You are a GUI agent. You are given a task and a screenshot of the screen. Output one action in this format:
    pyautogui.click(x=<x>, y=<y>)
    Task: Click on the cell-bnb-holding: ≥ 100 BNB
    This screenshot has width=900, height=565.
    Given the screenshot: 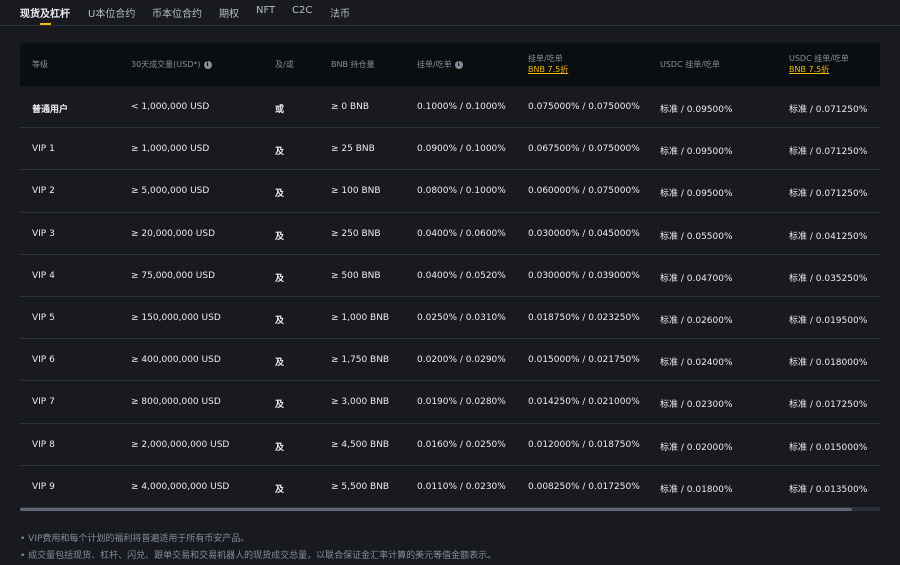 What is the action you would take?
    pyautogui.click(x=356, y=191)
    